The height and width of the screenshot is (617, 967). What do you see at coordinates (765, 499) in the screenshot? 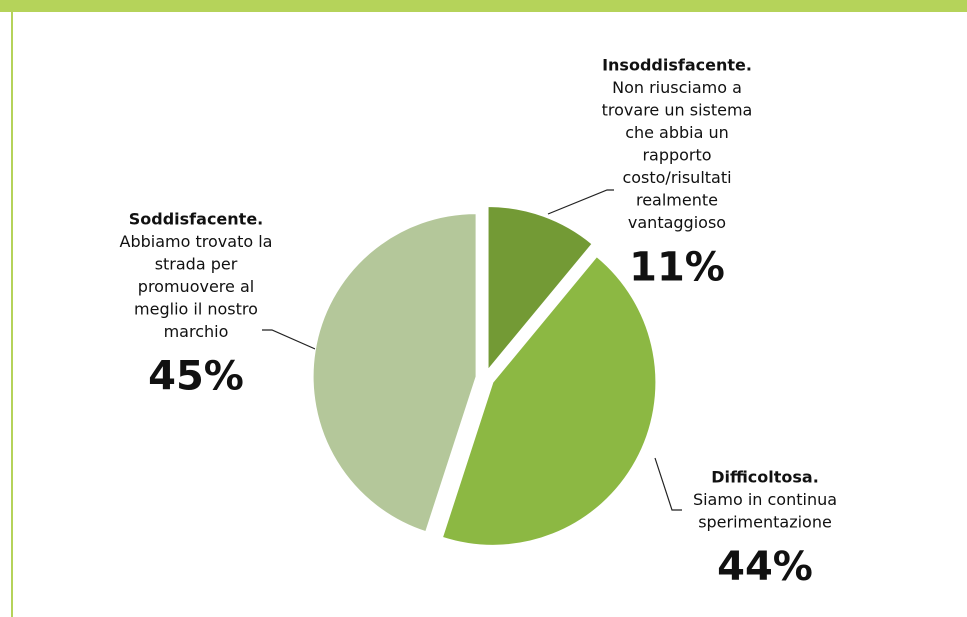
I see `description-line: Siamo in continua` at bounding box center [765, 499].